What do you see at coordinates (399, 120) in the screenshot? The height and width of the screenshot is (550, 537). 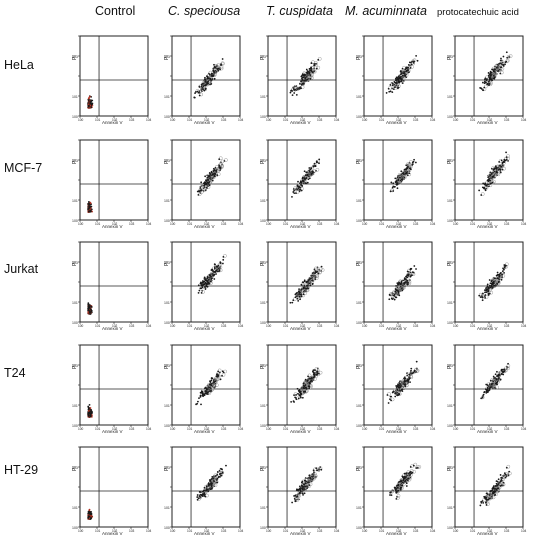 I see `x-tick-label: 102` at bounding box center [399, 120].